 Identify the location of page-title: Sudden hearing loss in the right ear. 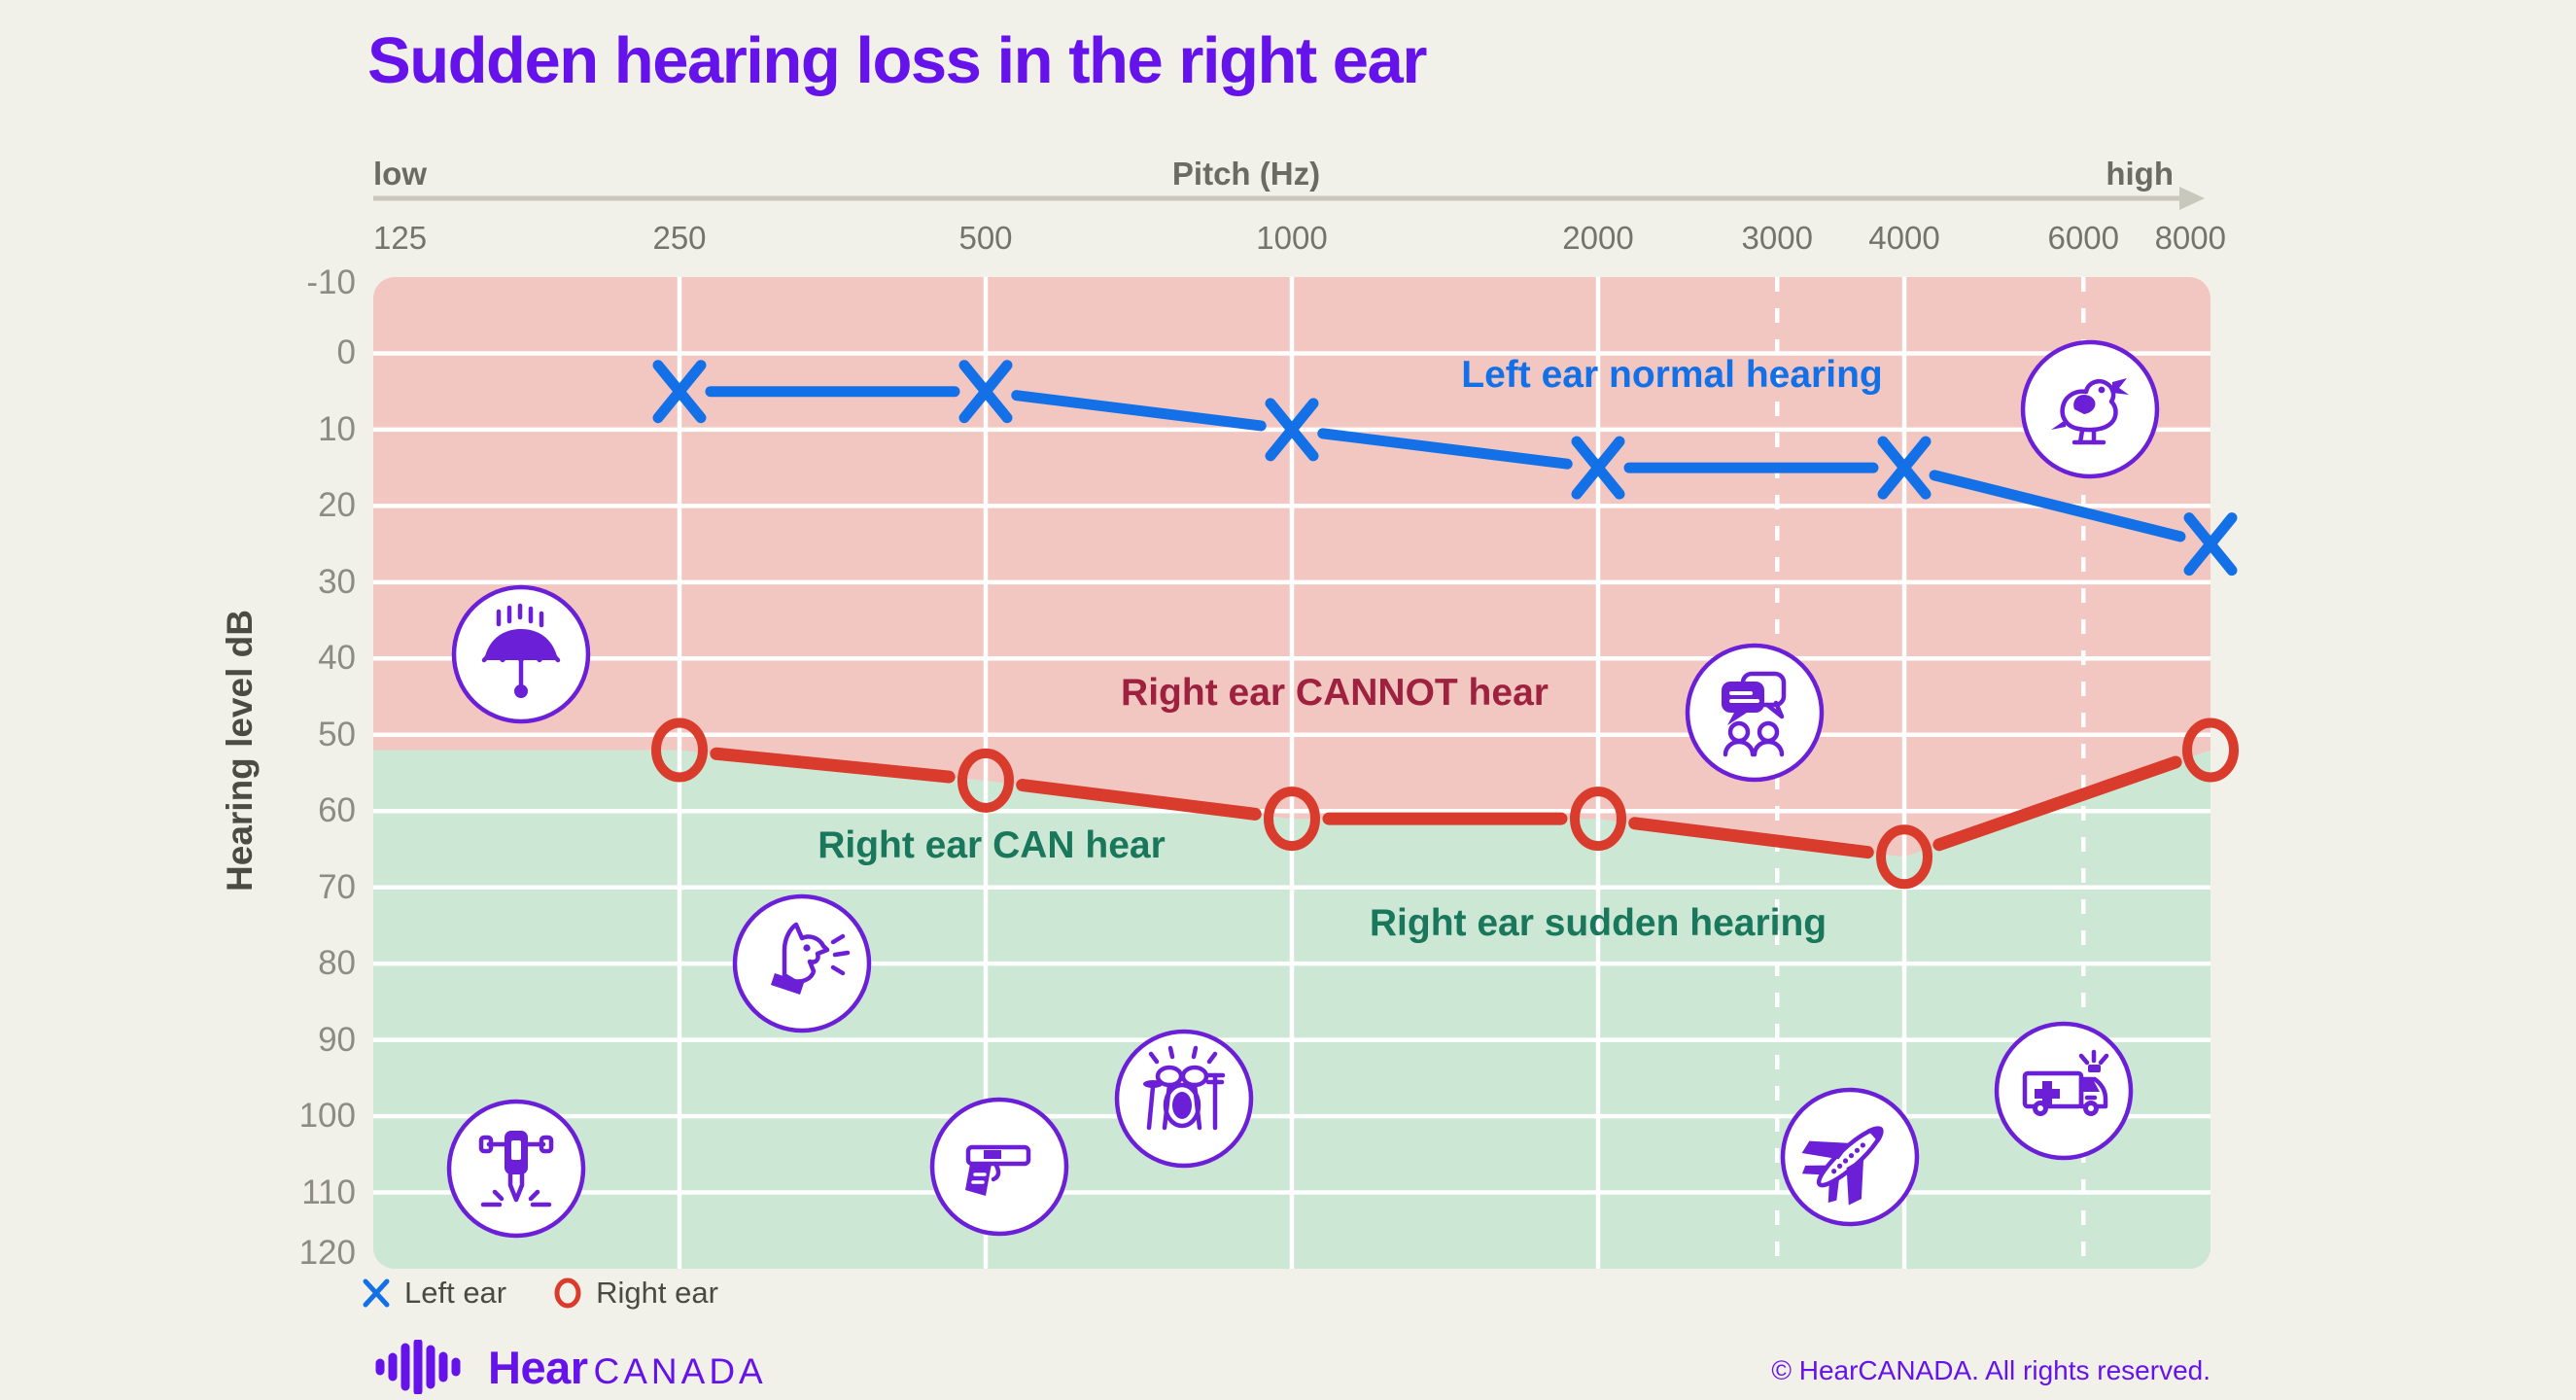
(897, 60).